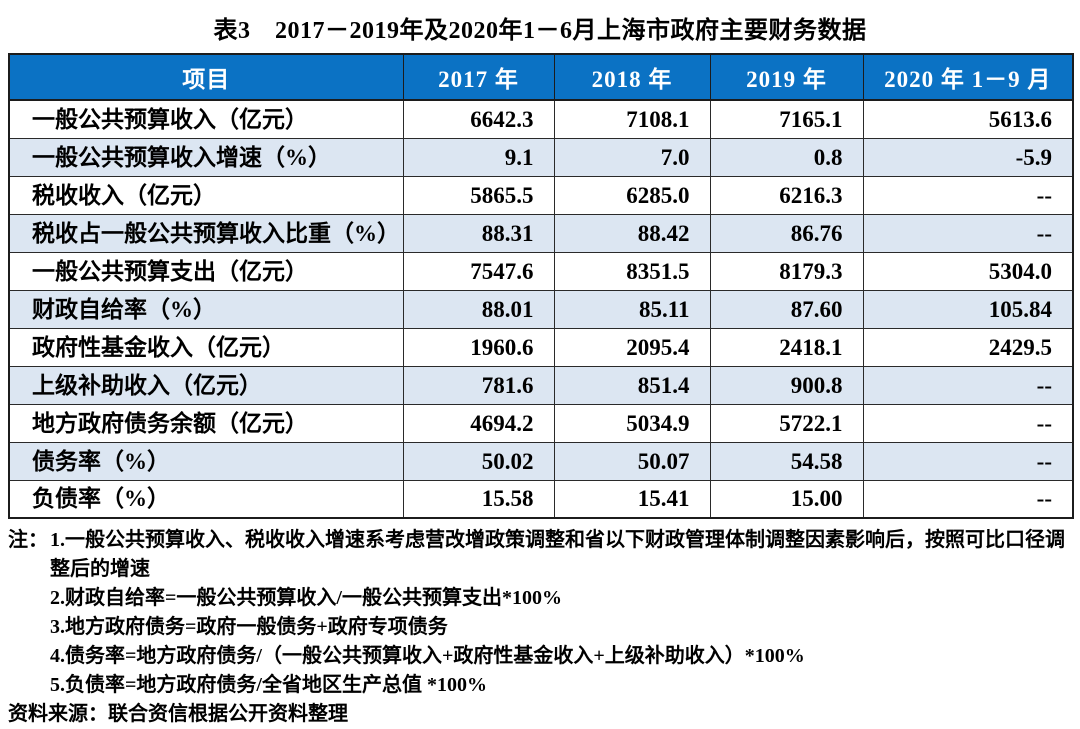 The height and width of the screenshot is (729, 1080). Describe the element at coordinates (632, 119) in the screenshot. I see `cell-value: 7108.1` at that location.